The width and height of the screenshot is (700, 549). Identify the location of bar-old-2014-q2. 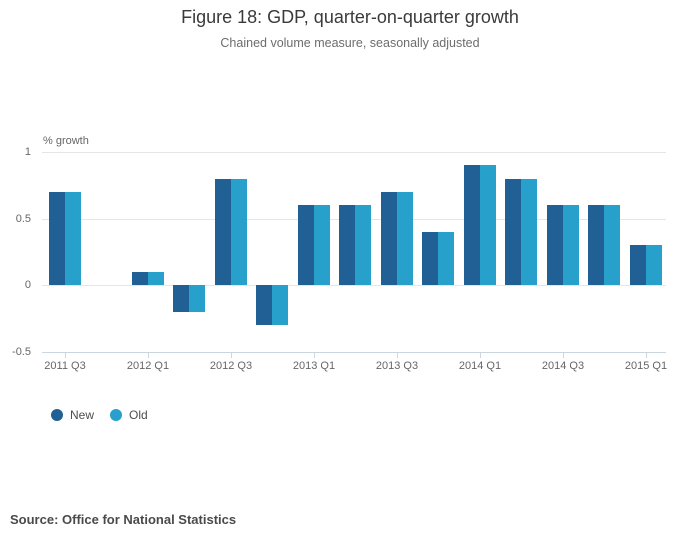
(529, 232).